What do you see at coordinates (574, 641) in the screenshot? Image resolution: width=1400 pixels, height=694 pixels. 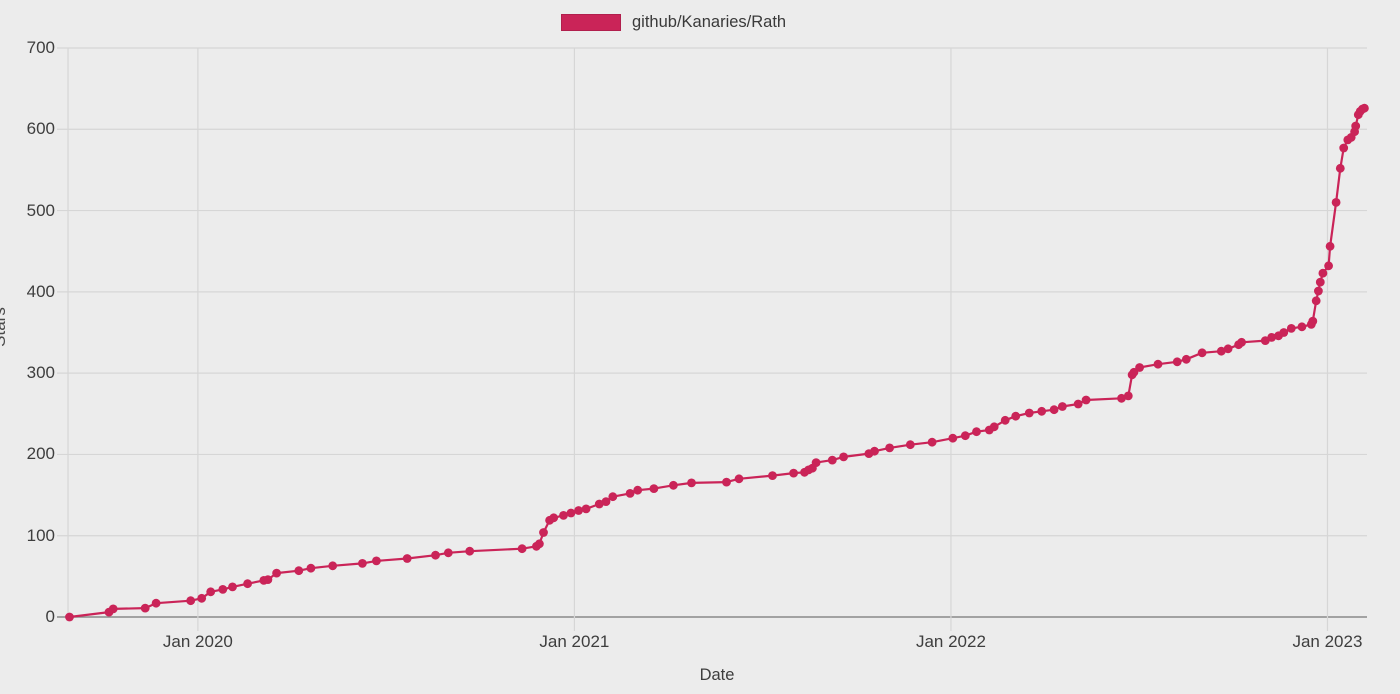 I see `x-tick-label: Jan 2021` at bounding box center [574, 641].